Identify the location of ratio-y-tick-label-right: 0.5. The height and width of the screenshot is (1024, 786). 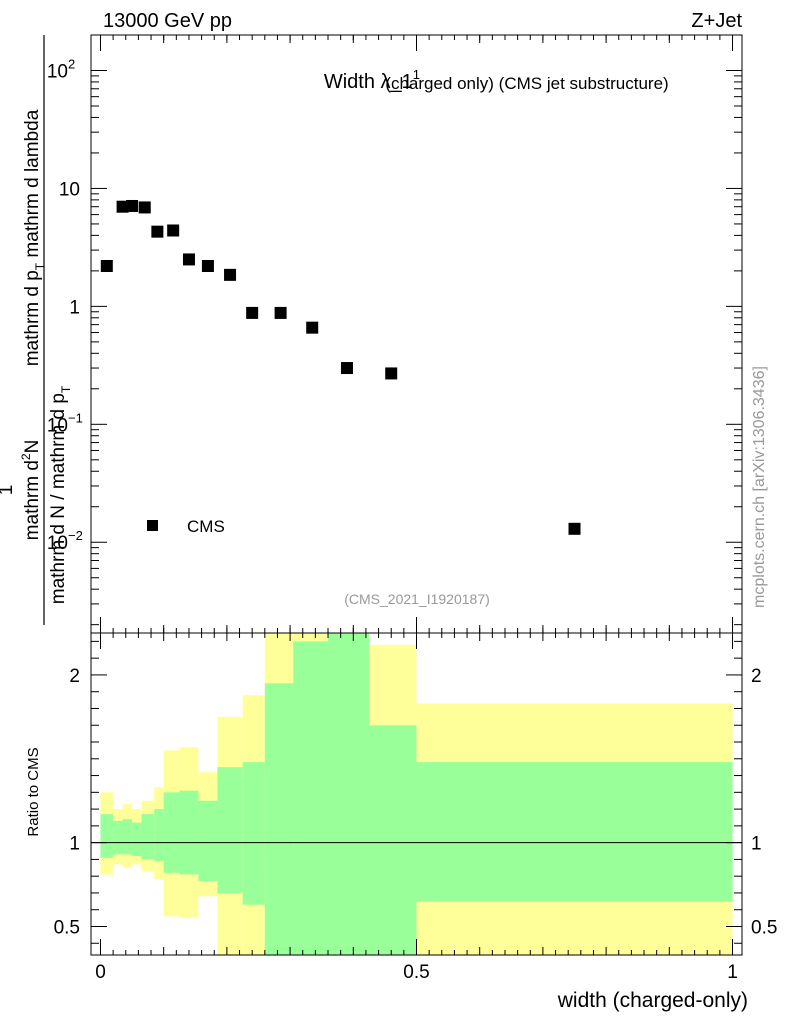
(764, 927).